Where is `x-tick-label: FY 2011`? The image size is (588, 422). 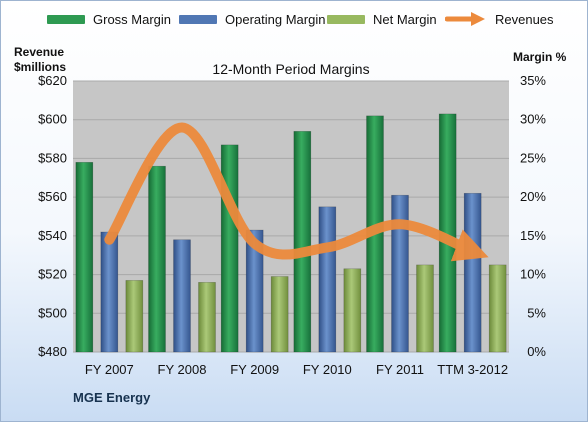 x-tick-label: FY 2011 is located at coordinates (400, 369).